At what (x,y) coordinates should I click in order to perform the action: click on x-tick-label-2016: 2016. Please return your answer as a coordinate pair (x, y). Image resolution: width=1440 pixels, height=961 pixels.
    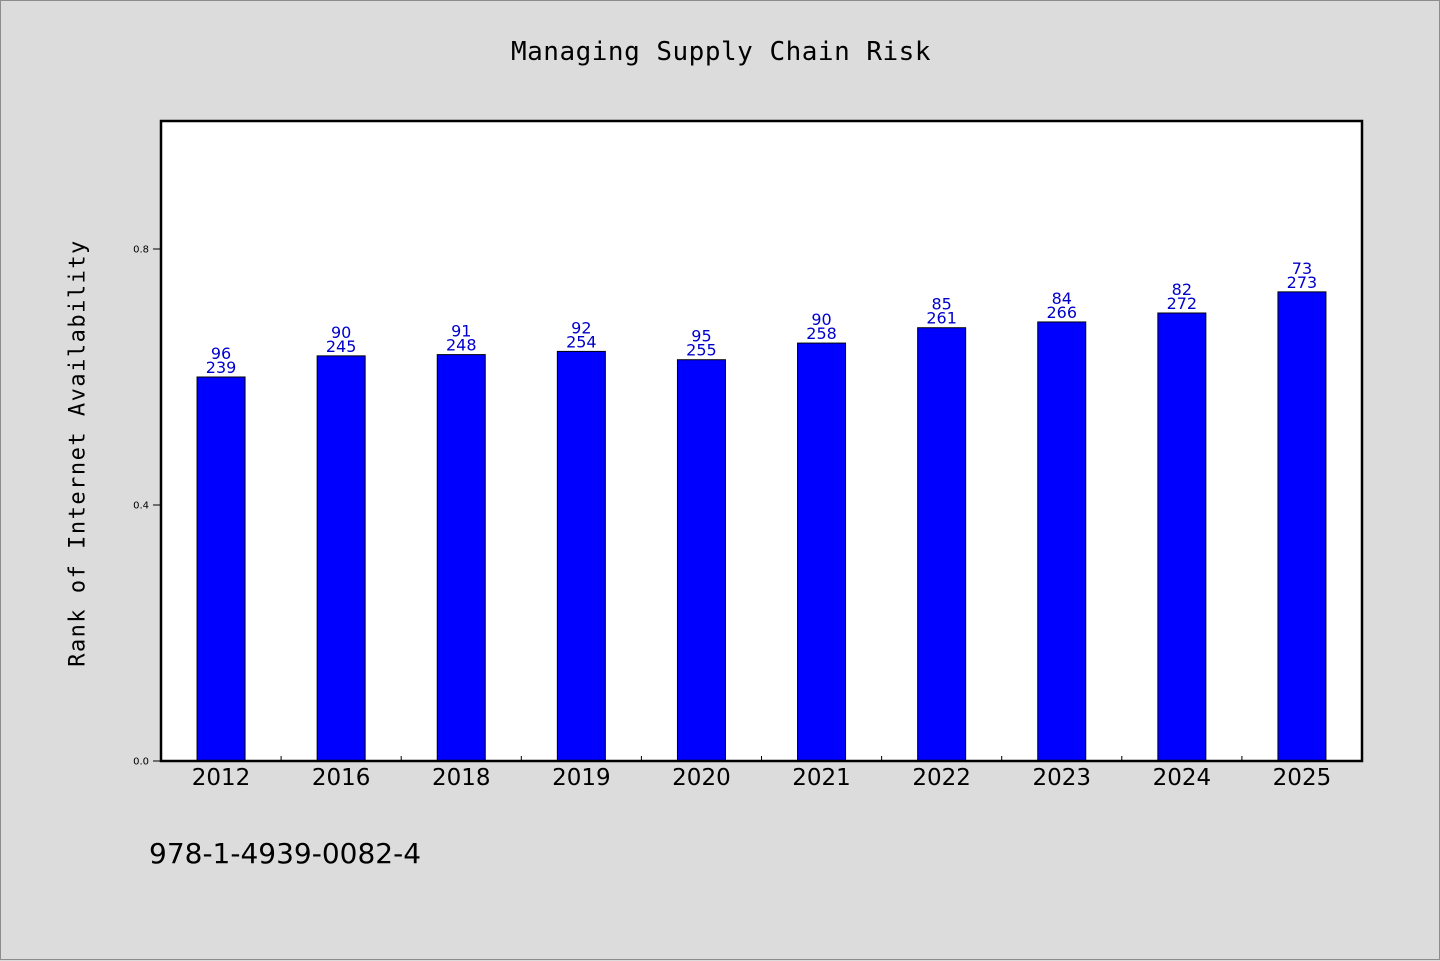
    Looking at the image, I should click on (341, 778).